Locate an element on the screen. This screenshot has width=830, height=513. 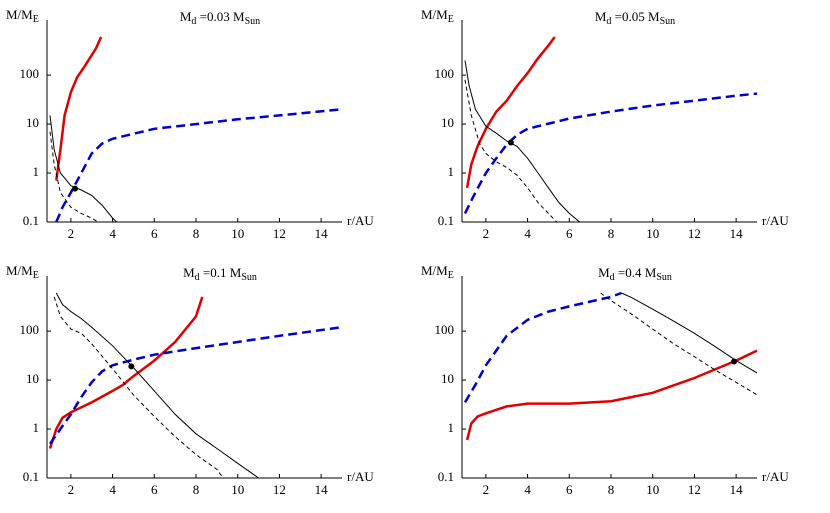
chart-title-part: =0.03 M is located at coordinates (220, 16).